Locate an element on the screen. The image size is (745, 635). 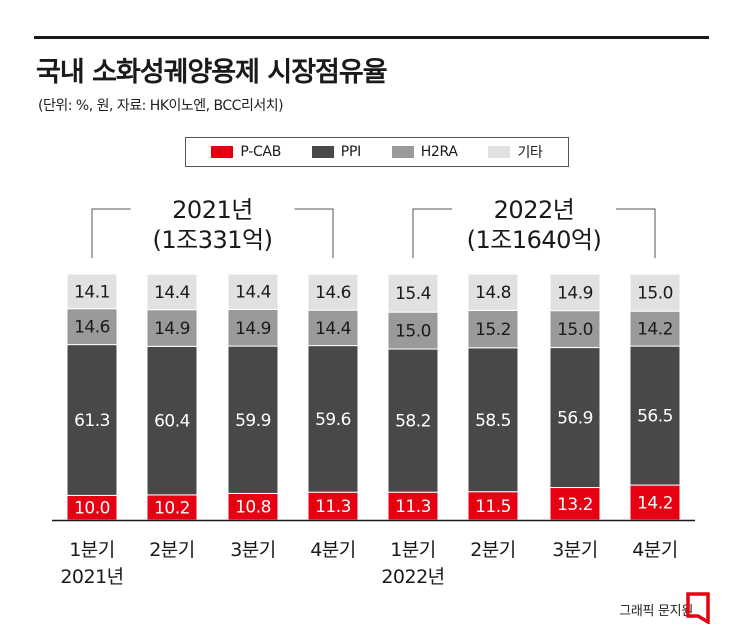
data-label-h2ra-8: 14.2 is located at coordinates (655, 330).